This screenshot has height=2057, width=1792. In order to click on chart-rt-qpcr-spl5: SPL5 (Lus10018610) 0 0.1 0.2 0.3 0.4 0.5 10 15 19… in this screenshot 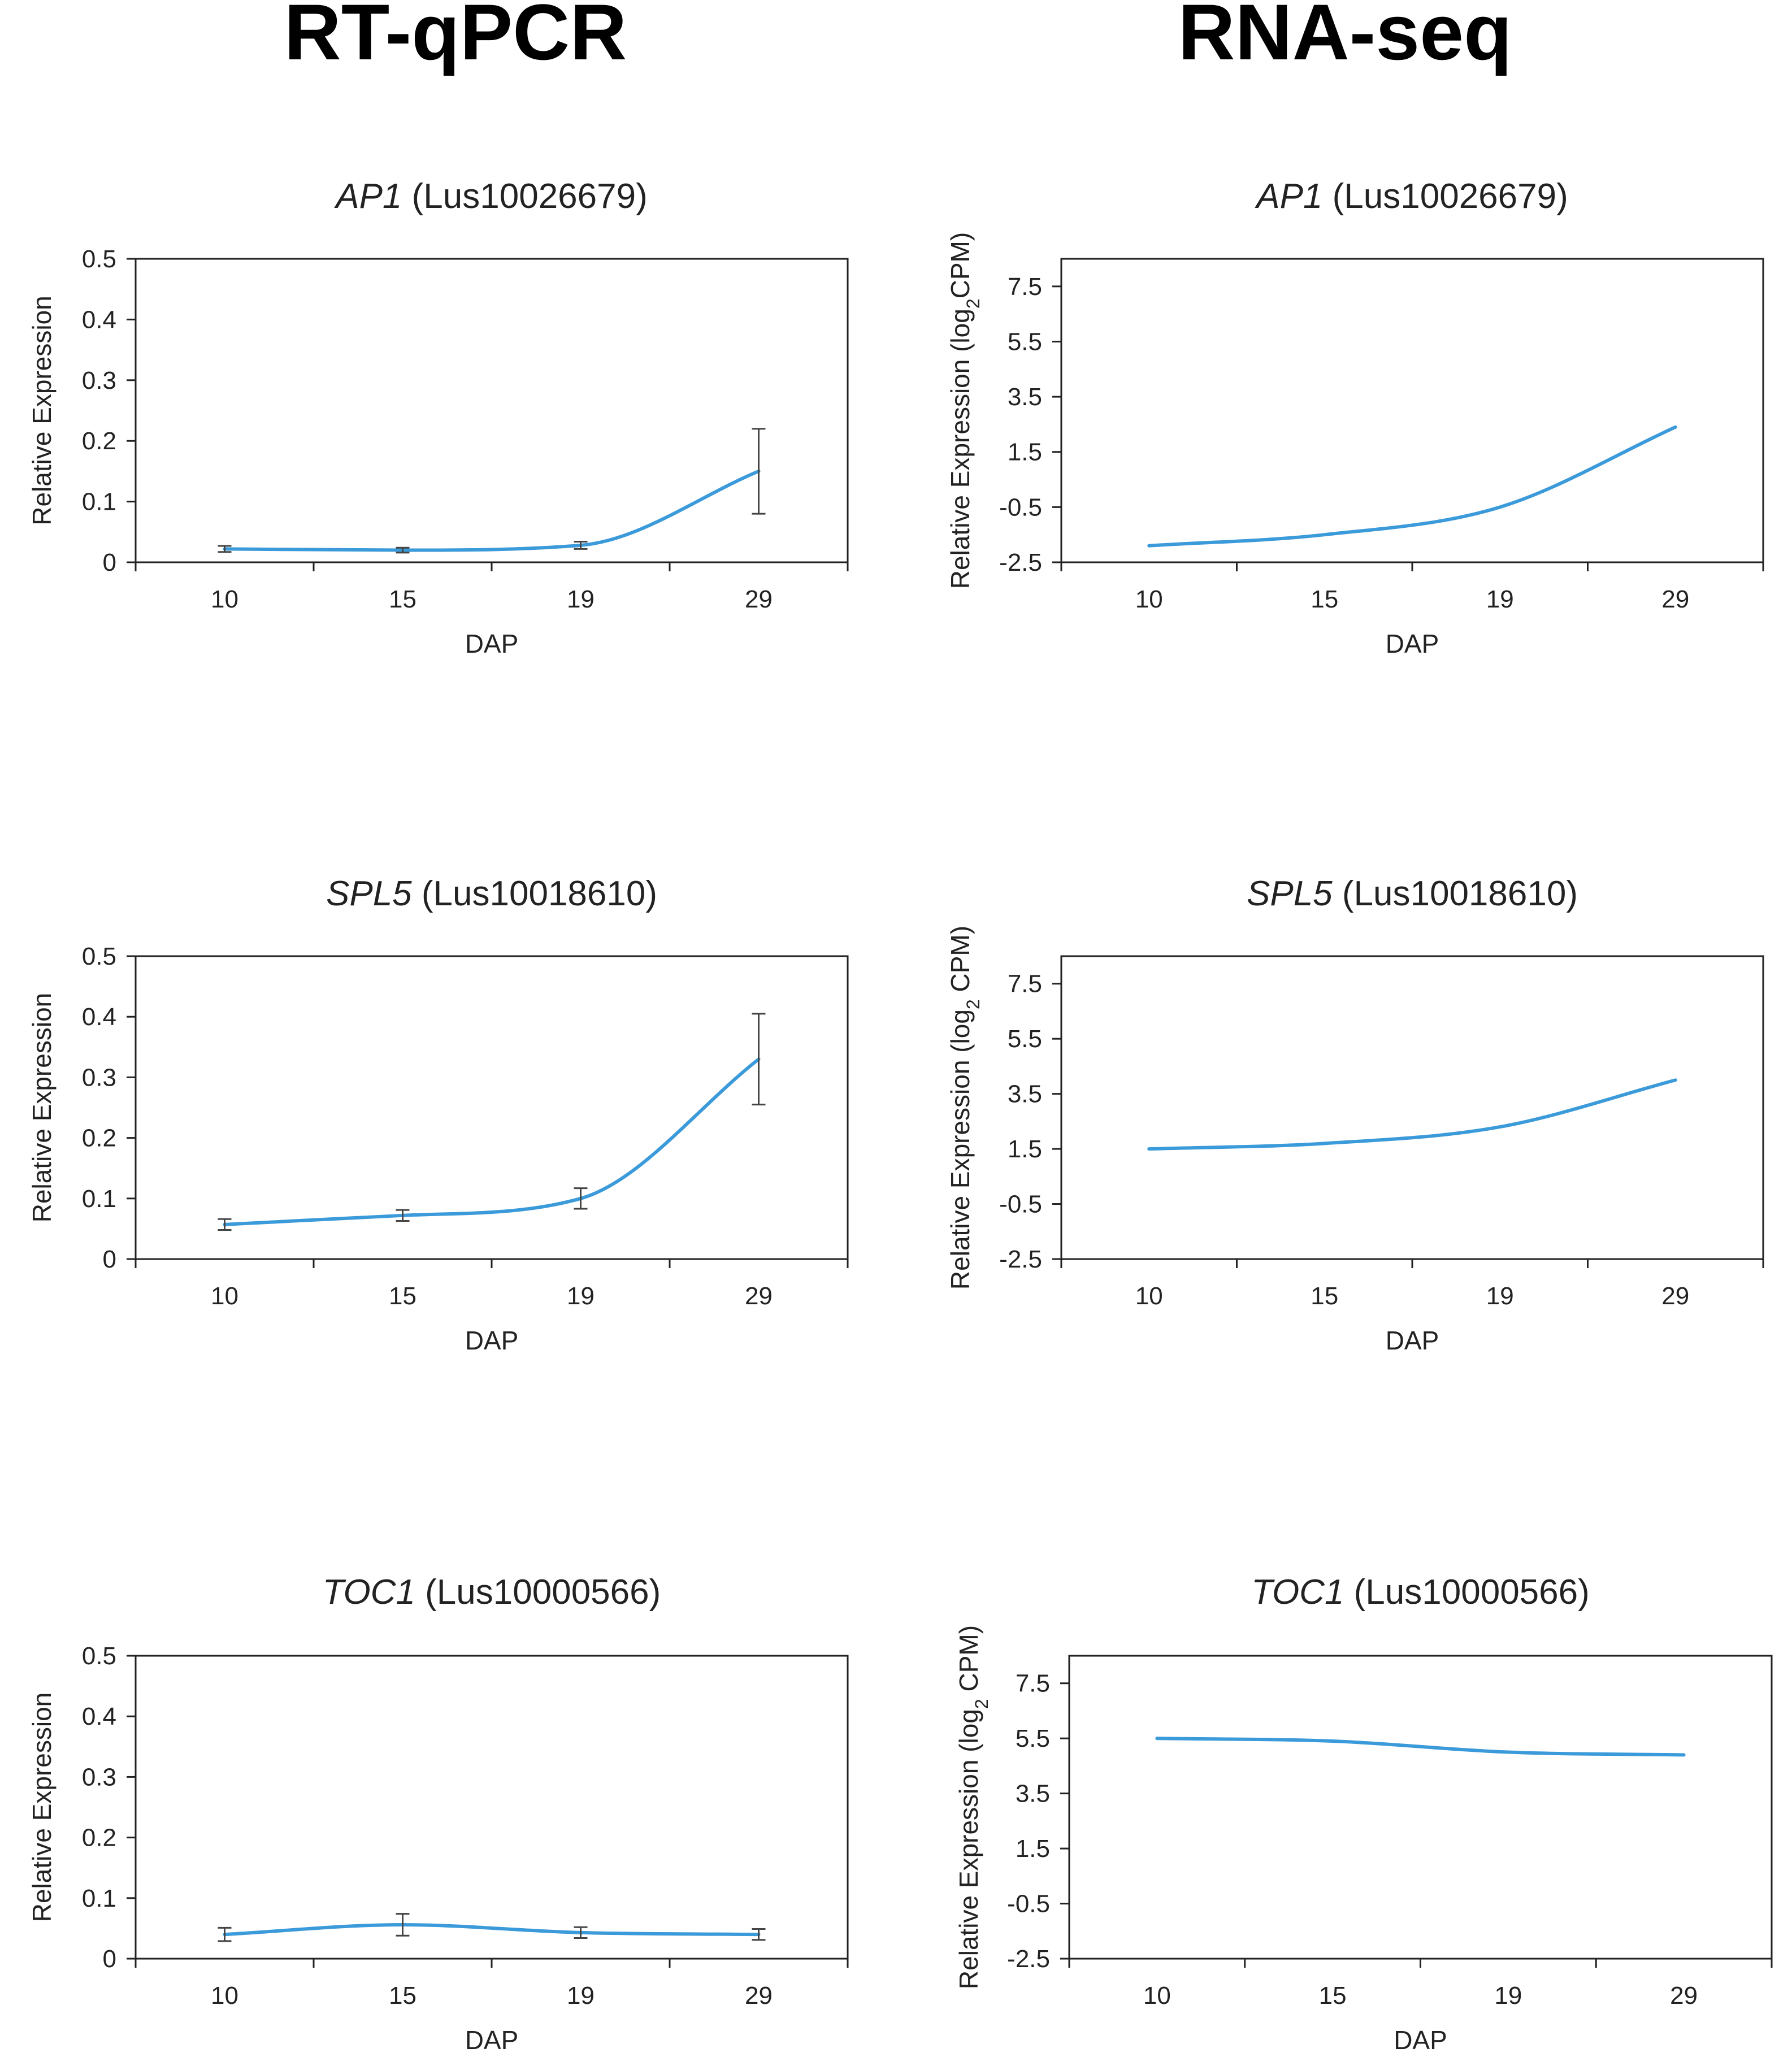, I will do `click(438, 1114)`.